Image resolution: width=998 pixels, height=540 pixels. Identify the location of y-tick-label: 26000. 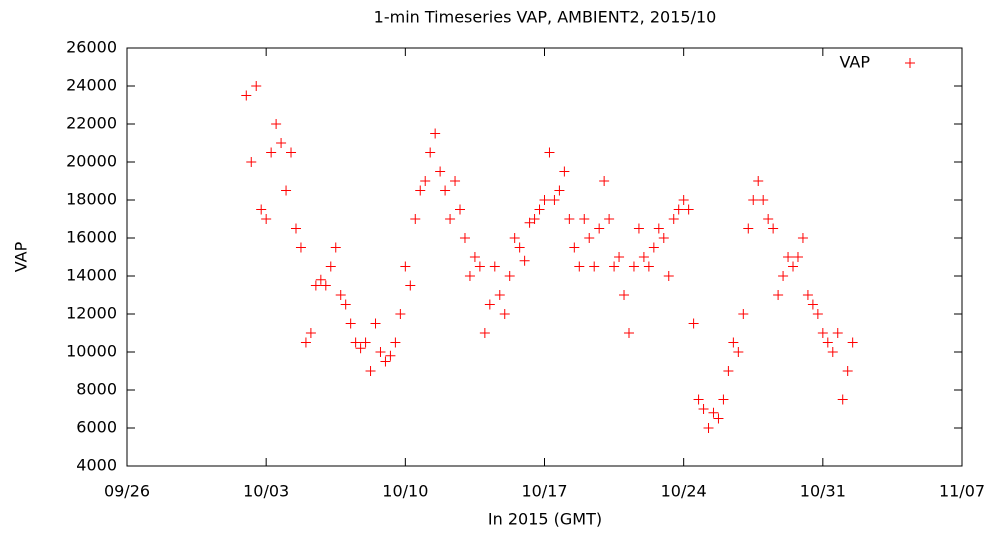
(91, 47).